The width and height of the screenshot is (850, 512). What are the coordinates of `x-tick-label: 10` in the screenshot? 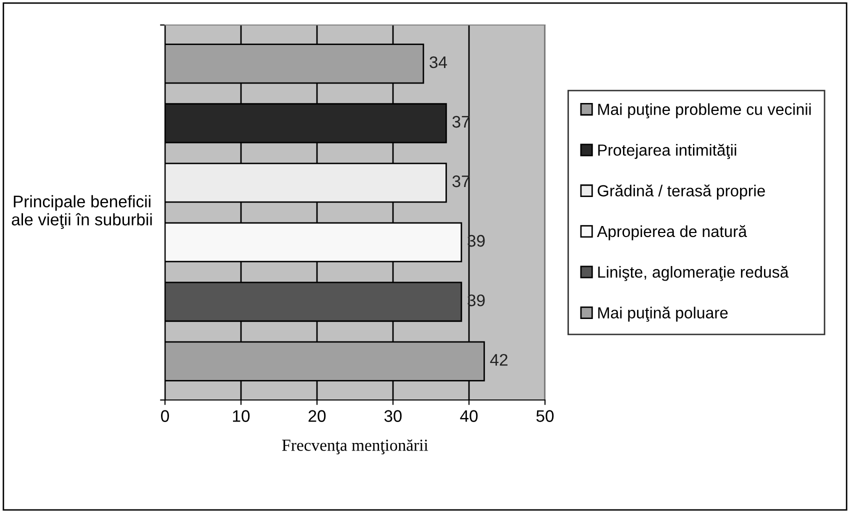 It's located at (241, 416).